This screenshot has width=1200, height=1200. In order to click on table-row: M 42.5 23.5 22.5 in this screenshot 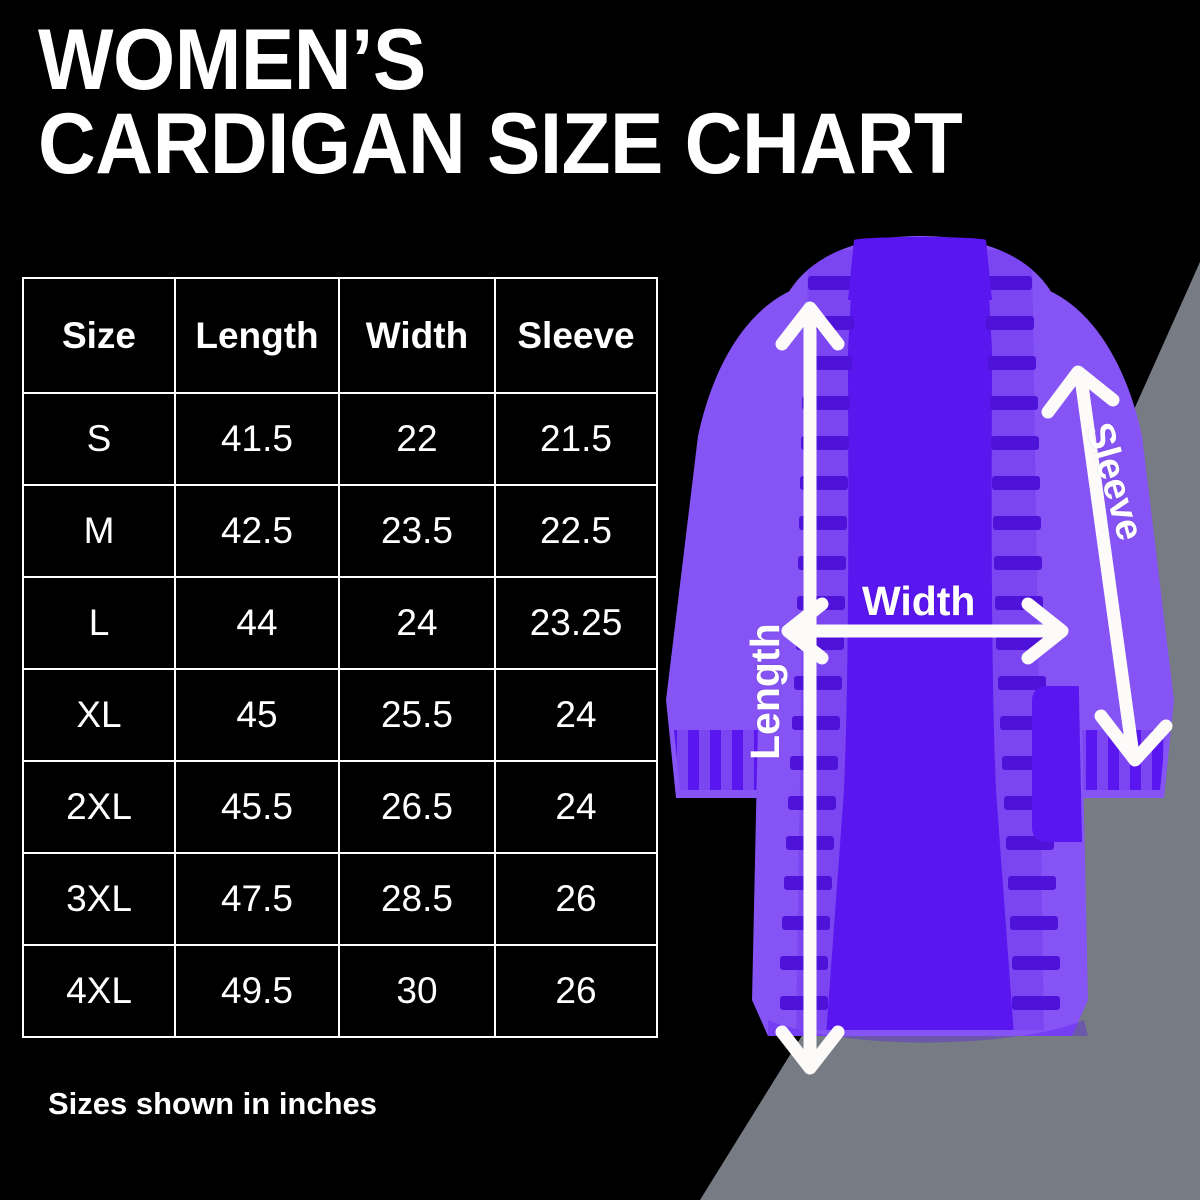, I will do `click(340, 531)`.